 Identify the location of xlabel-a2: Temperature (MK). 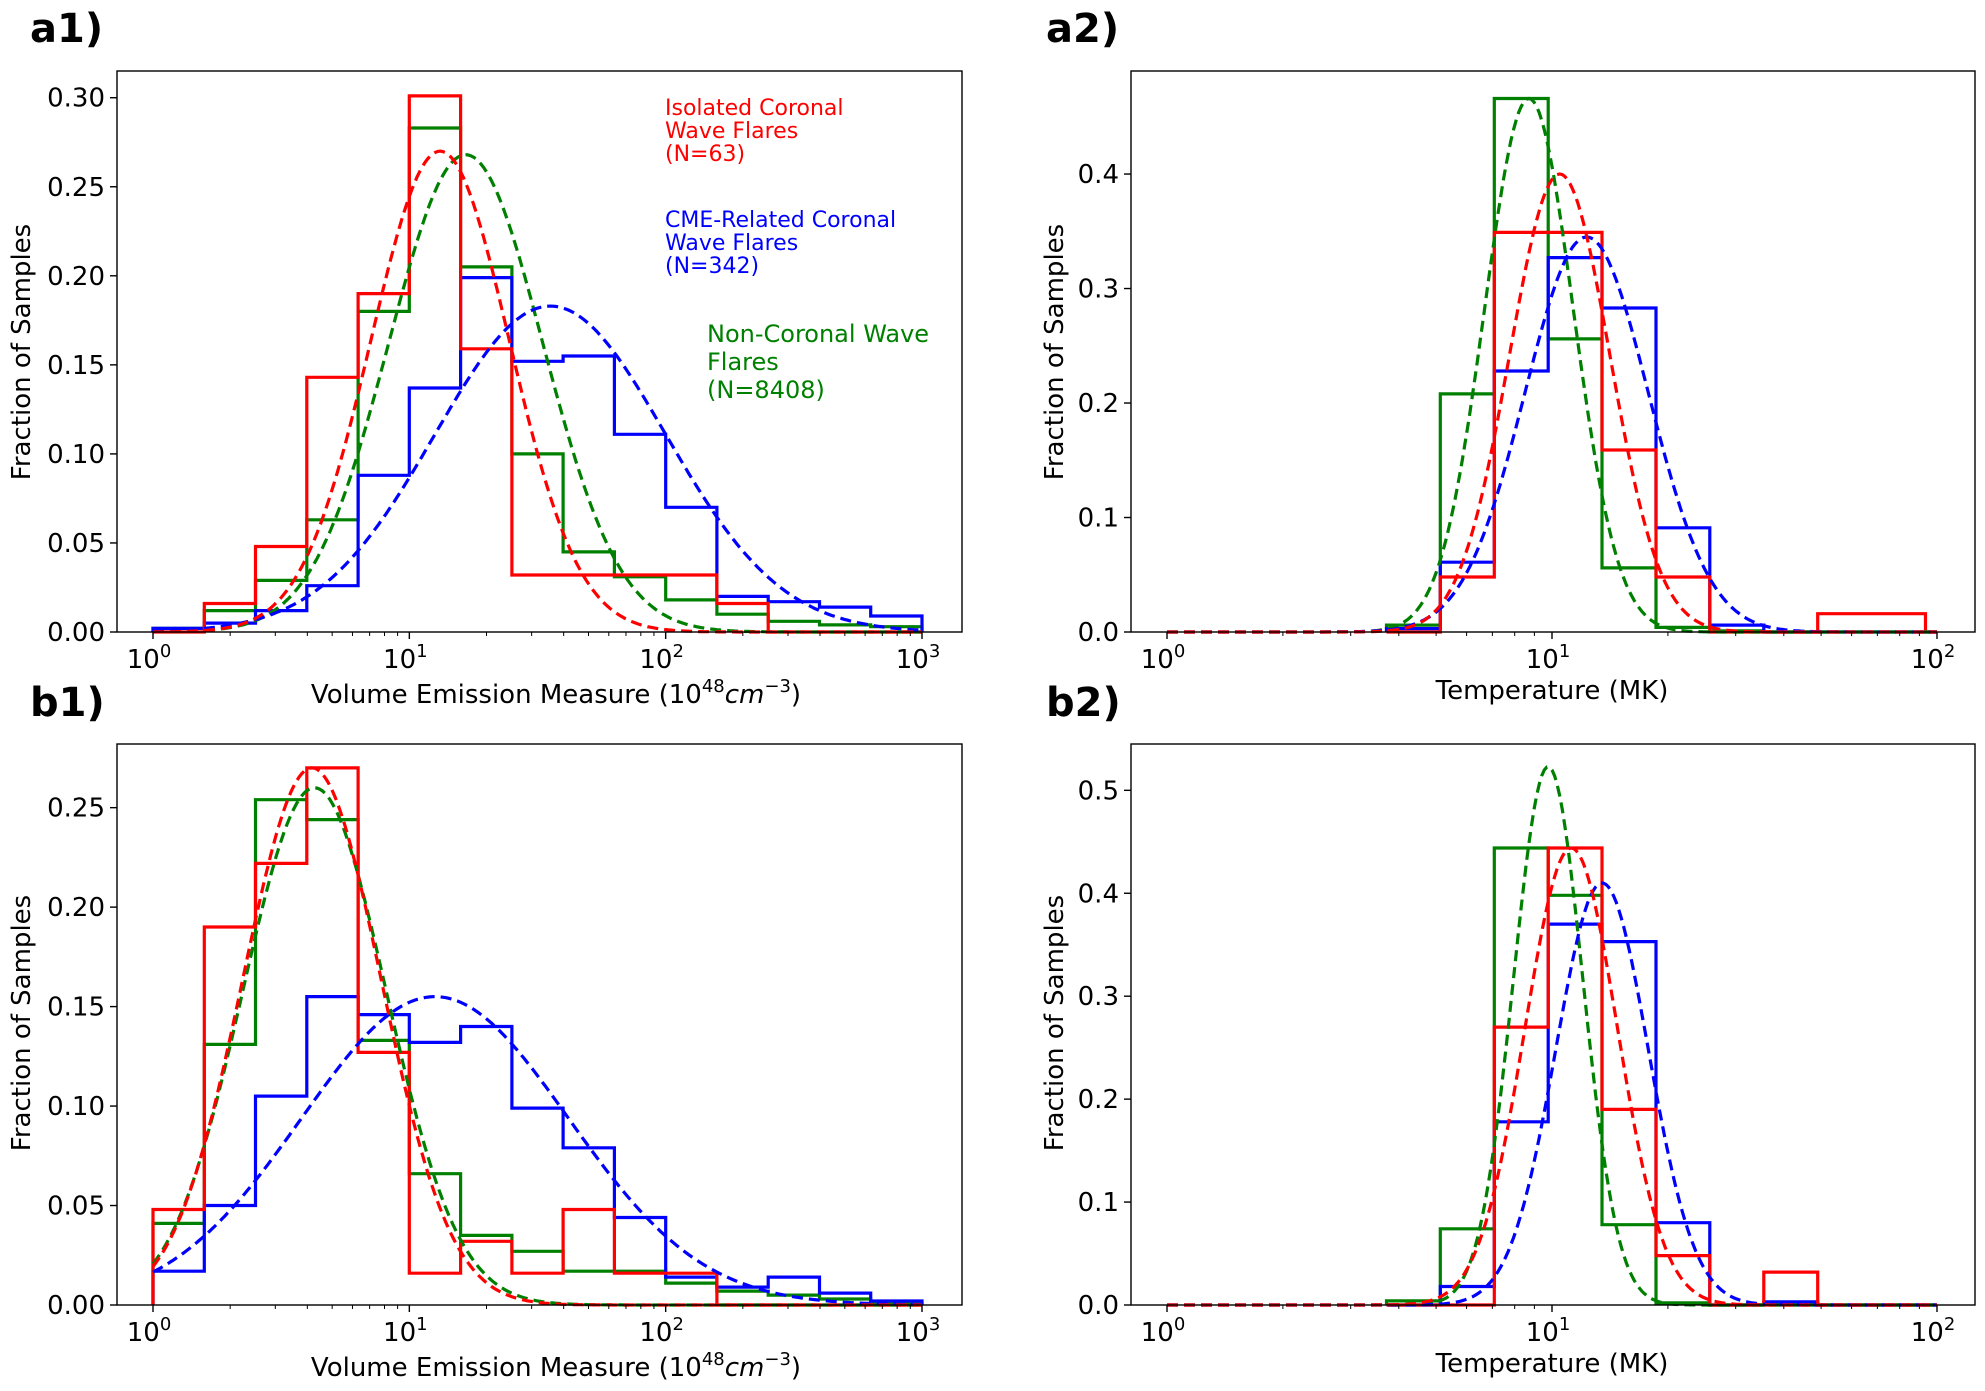
(1552, 691).